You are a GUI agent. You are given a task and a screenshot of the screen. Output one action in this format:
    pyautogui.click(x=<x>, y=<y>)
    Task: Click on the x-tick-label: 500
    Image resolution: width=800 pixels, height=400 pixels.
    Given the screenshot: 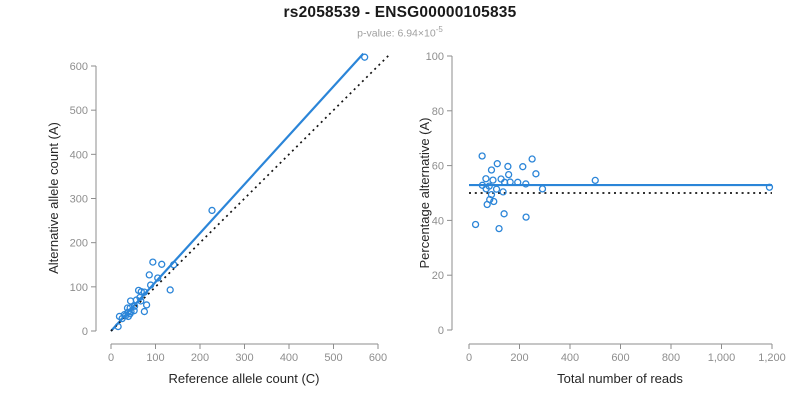 What is the action you would take?
    pyautogui.click(x=333, y=358)
    